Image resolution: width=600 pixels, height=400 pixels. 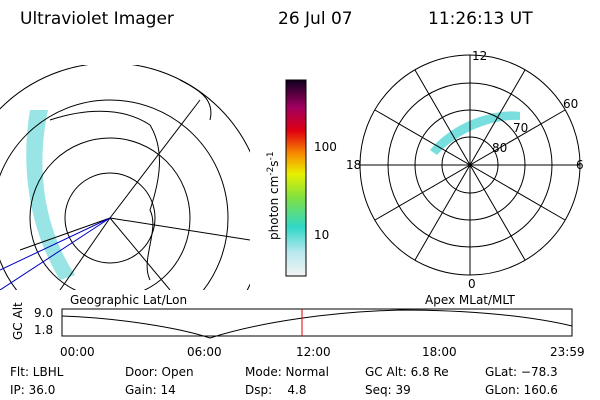 What do you see at coordinates (521, 390) in the screenshot?
I see `info-field: GLon: 160.6` at bounding box center [521, 390].